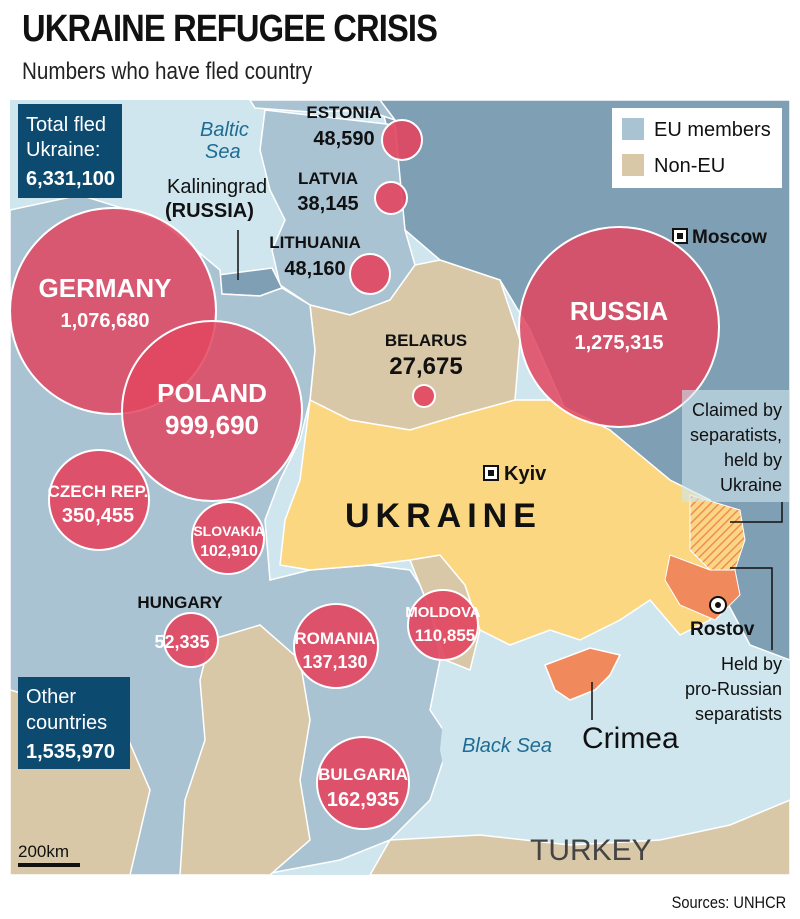  What do you see at coordinates (49, 865) in the screenshot?
I see `scale-bar-line` at bounding box center [49, 865].